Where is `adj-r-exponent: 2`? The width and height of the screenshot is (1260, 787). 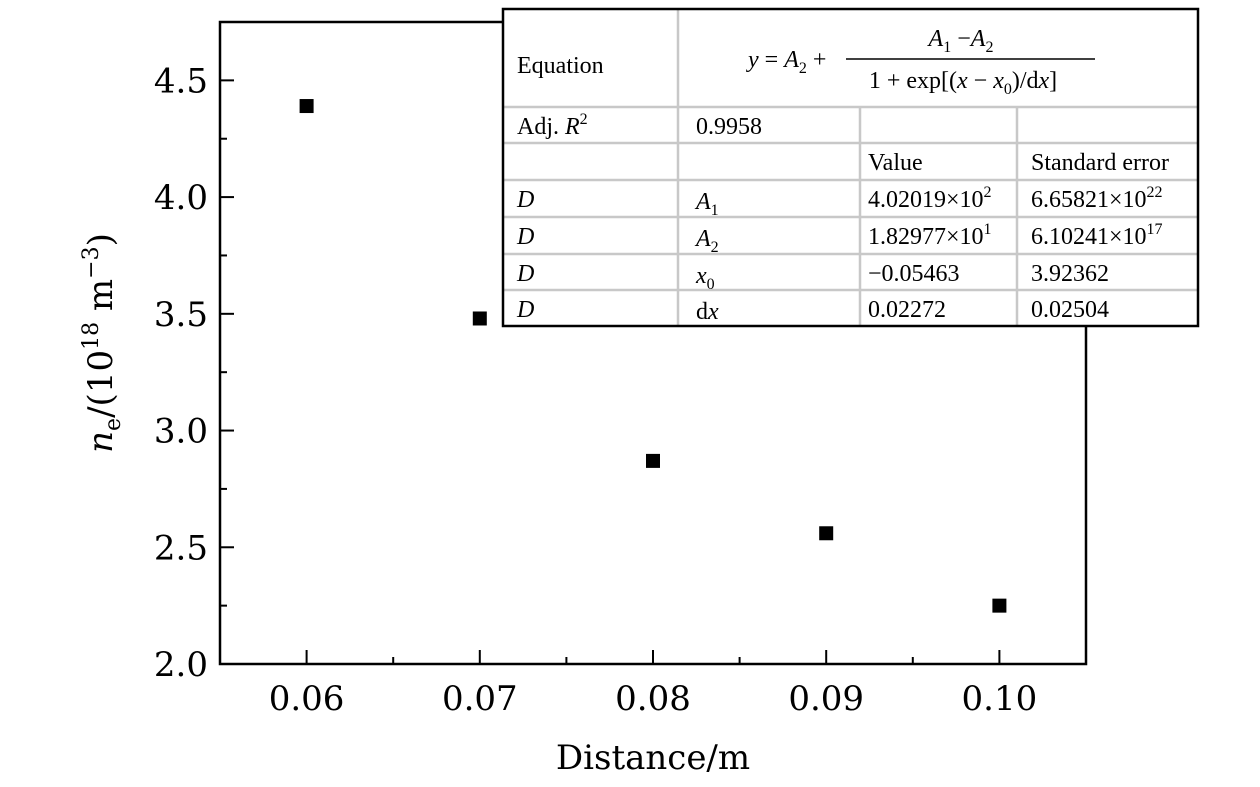 adj-r-exponent: 2 is located at coordinates (584, 119).